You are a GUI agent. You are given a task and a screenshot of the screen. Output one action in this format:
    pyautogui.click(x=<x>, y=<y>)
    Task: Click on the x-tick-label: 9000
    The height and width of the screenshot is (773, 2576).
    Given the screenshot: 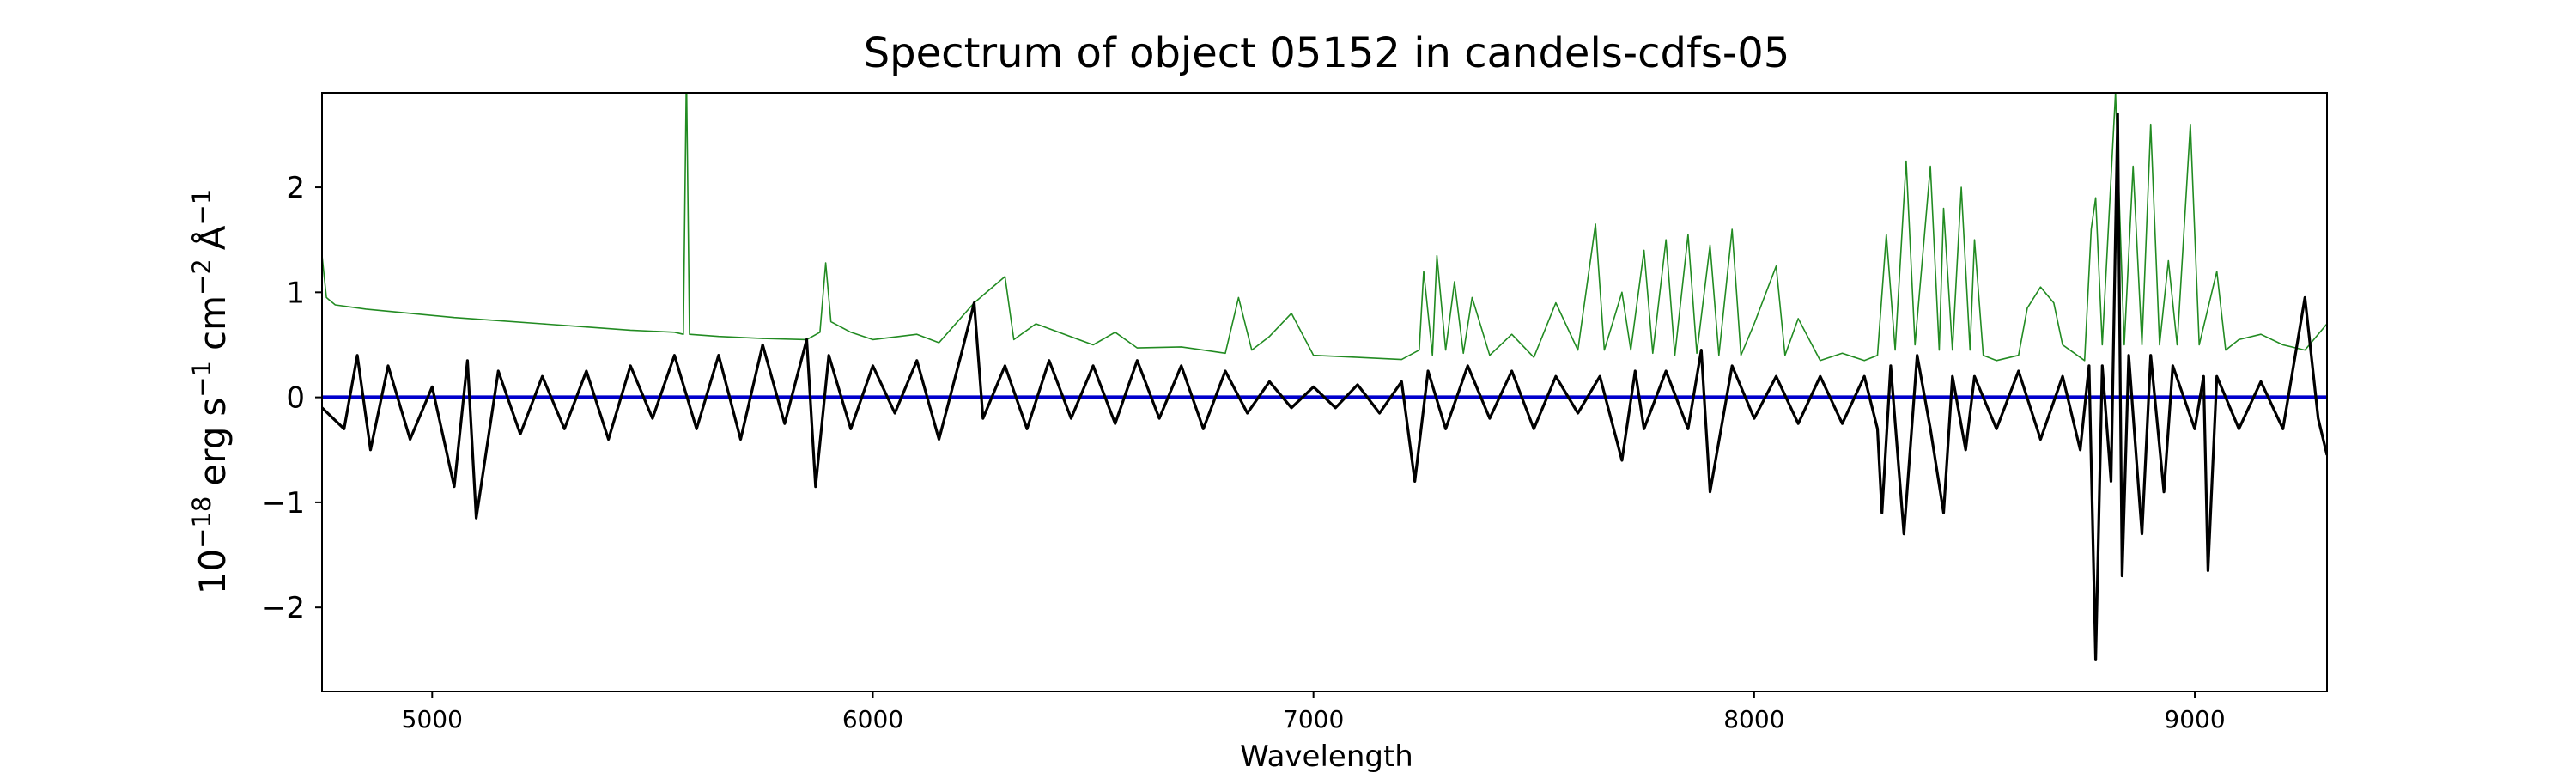 What is the action you would take?
    pyautogui.click(x=2194, y=719)
    